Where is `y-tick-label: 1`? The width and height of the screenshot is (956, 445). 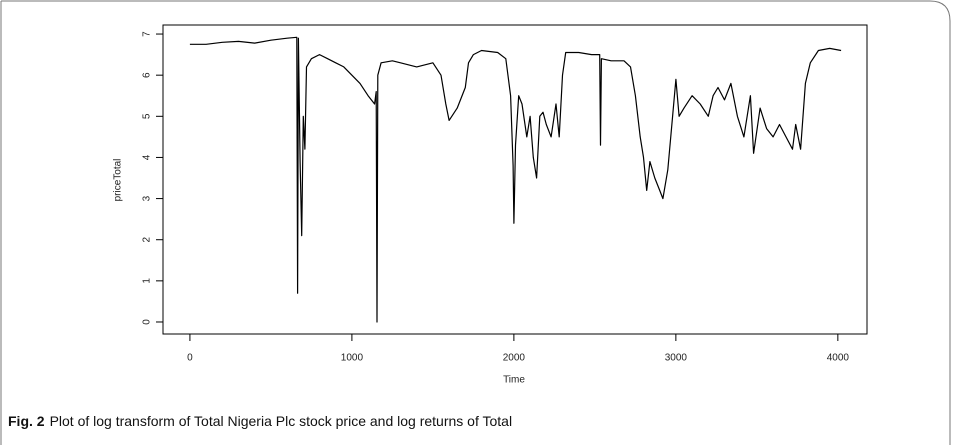 y-tick-label: 1 is located at coordinates (147, 281).